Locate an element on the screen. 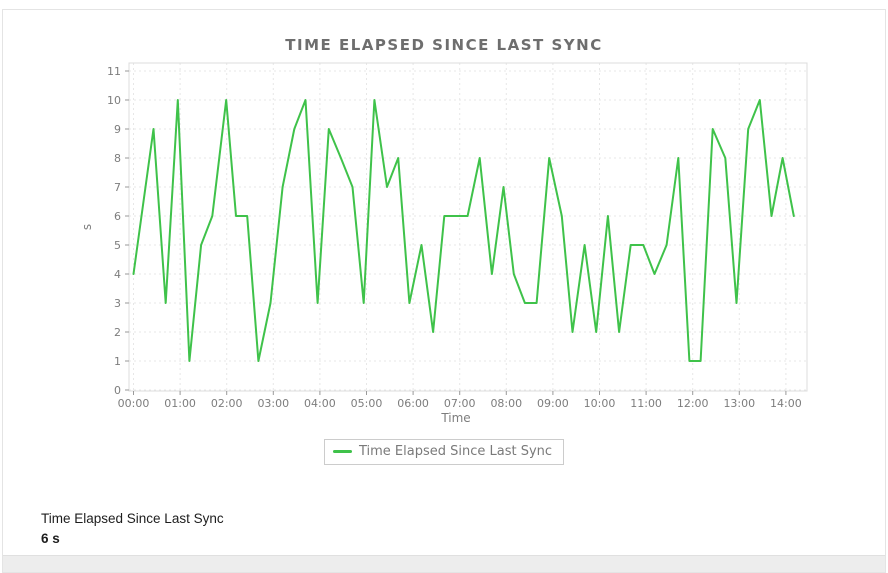  legend-line-marker is located at coordinates (342, 451).